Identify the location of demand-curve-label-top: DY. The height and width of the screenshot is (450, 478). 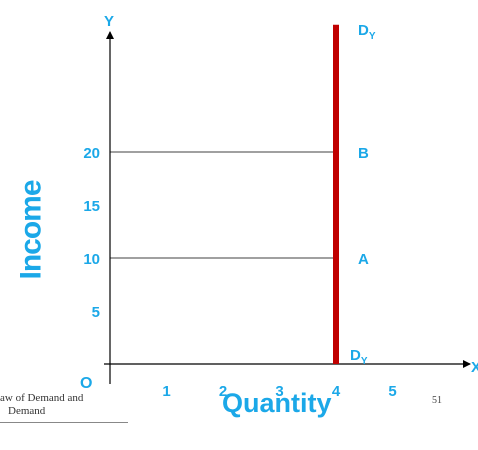
(367, 32).